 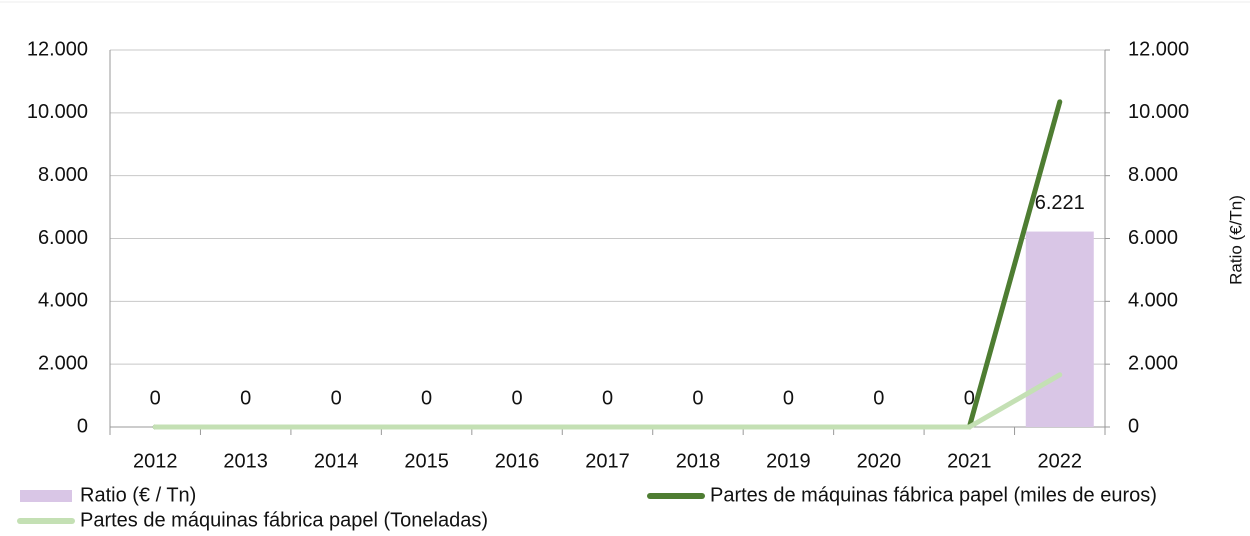 What do you see at coordinates (1133, 426) in the screenshot?
I see `y2-tick-label: 0` at bounding box center [1133, 426].